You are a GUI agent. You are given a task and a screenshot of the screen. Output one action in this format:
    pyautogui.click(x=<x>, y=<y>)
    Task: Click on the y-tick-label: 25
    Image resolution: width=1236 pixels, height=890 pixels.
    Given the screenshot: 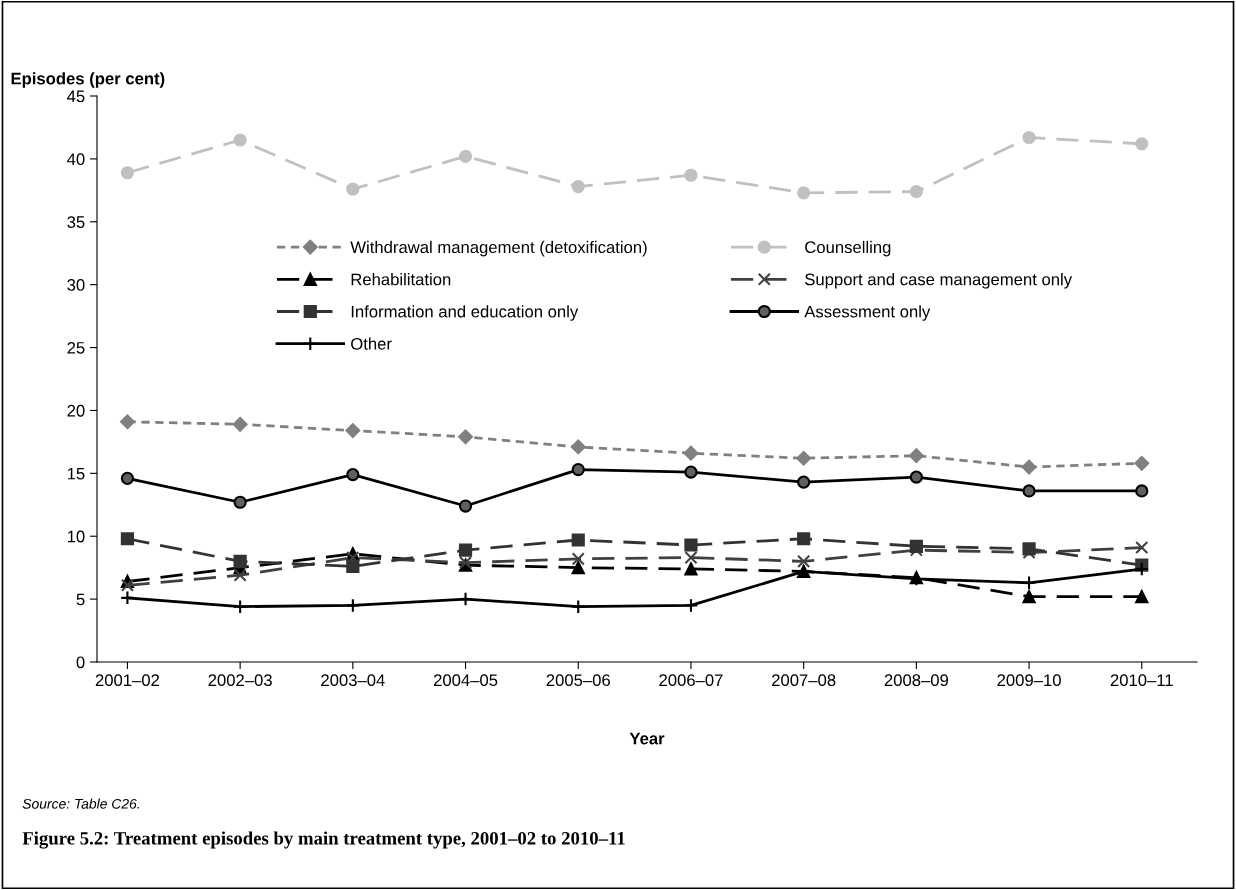 What is the action you would take?
    pyautogui.click(x=76, y=347)
    